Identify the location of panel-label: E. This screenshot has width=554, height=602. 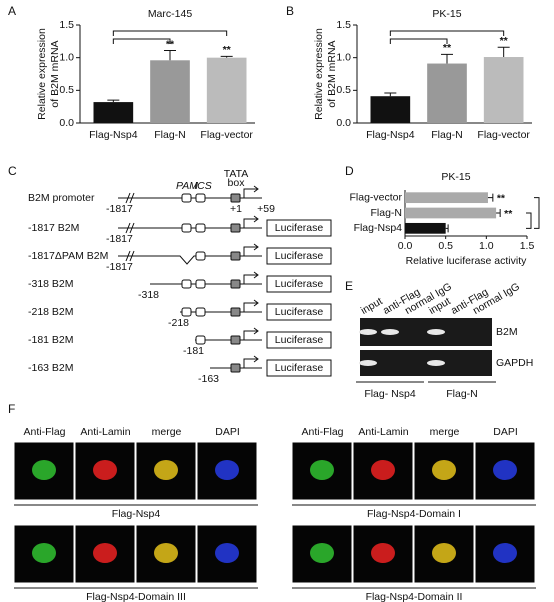
(349, 286).